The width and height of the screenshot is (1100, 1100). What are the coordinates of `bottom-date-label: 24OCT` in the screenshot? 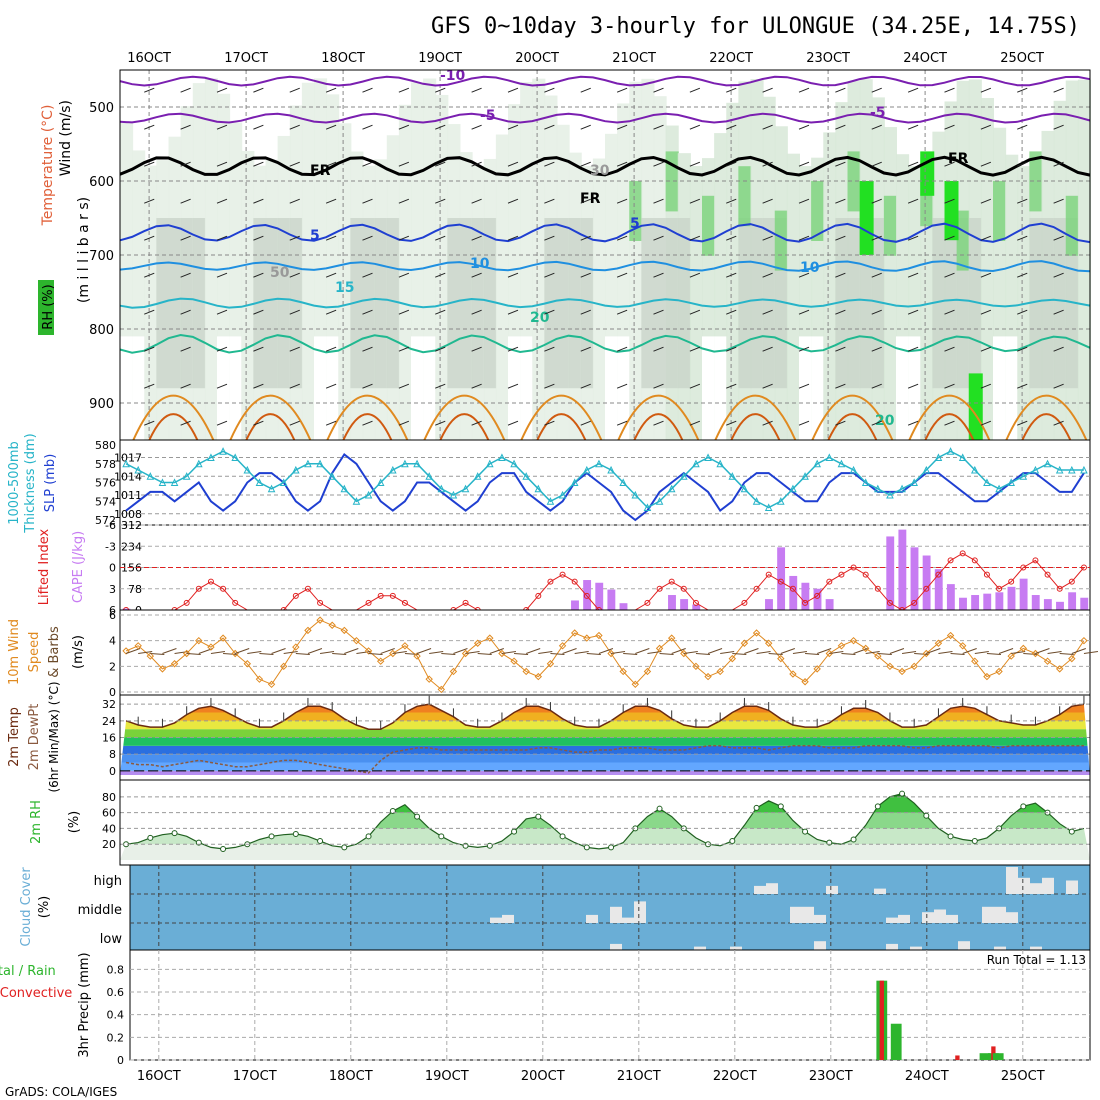 It's located at (927, 1076).